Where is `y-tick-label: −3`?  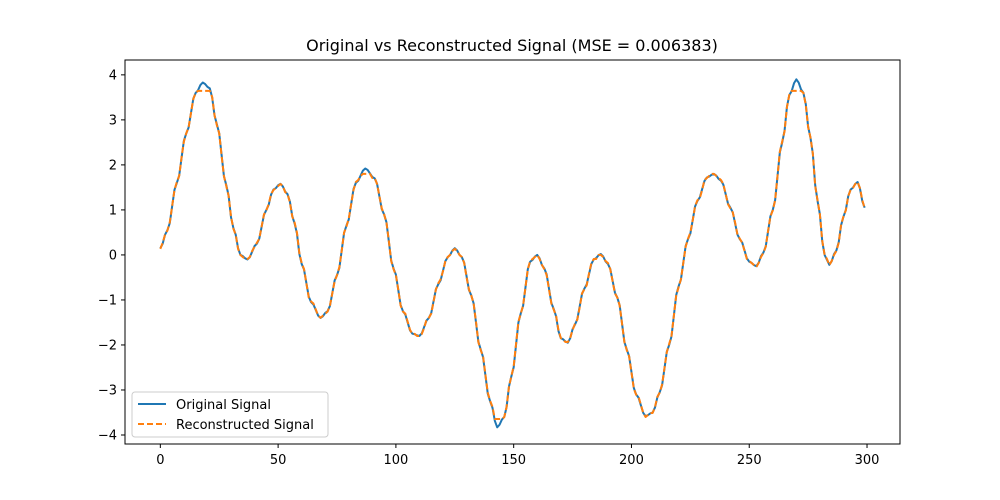 y-tick-label: −3 is located at coordinates (107, 390).